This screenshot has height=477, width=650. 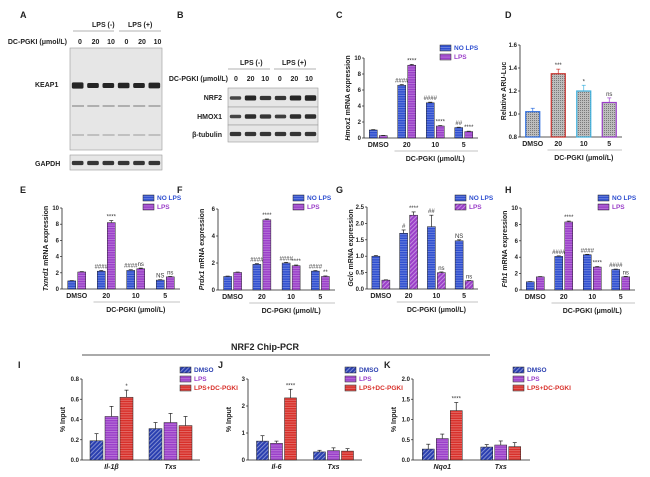 I want to click on gapdh-blot, so click(x=116, y=162).